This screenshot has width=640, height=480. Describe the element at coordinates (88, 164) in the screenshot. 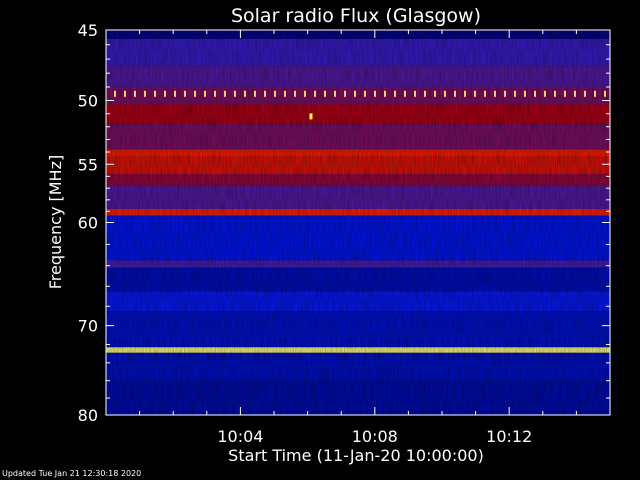

I see `y-tick-label: 55` at that location.